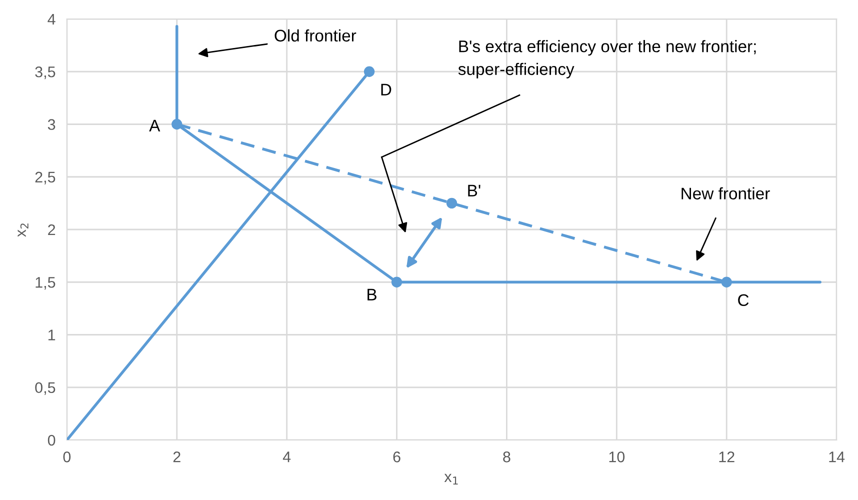  What do you see at coordinates (23, 230) in the screenshot?
I see `y-axis-title: x$_{2}$` at bounding box center [23, 230].